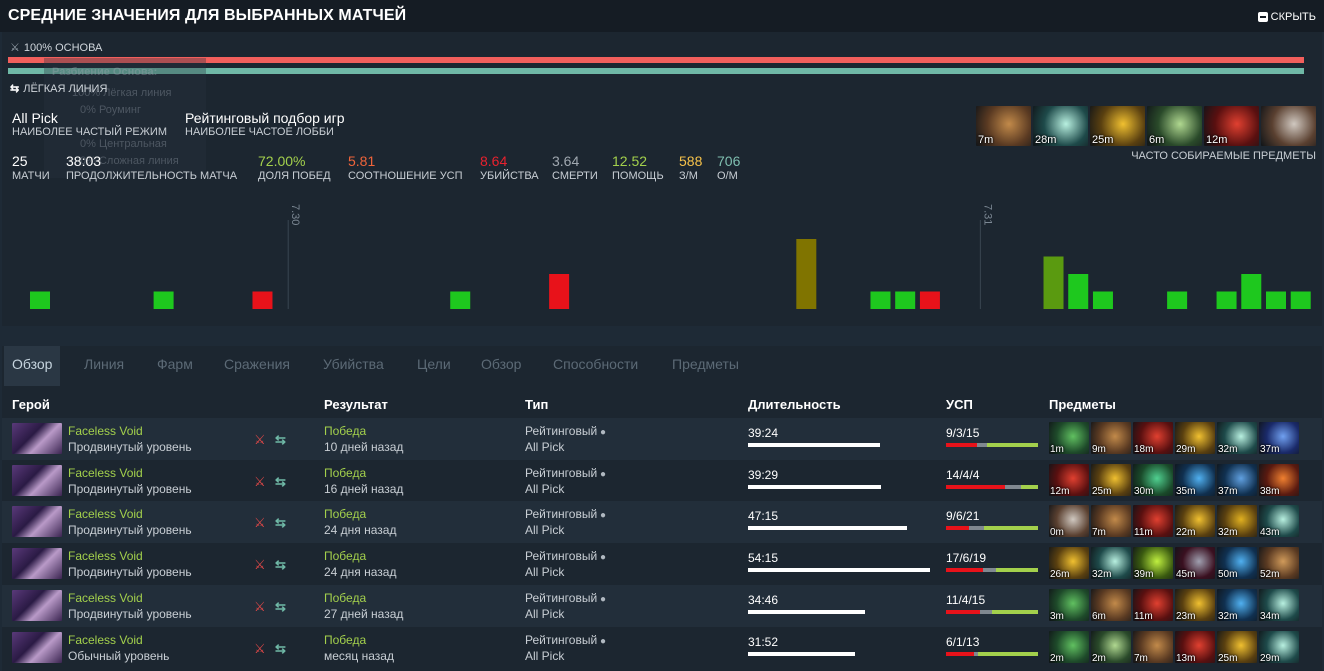  Describe the element at coordinates (32, 366) in the screenshot. I see `tab-0: Обзор` at that location.